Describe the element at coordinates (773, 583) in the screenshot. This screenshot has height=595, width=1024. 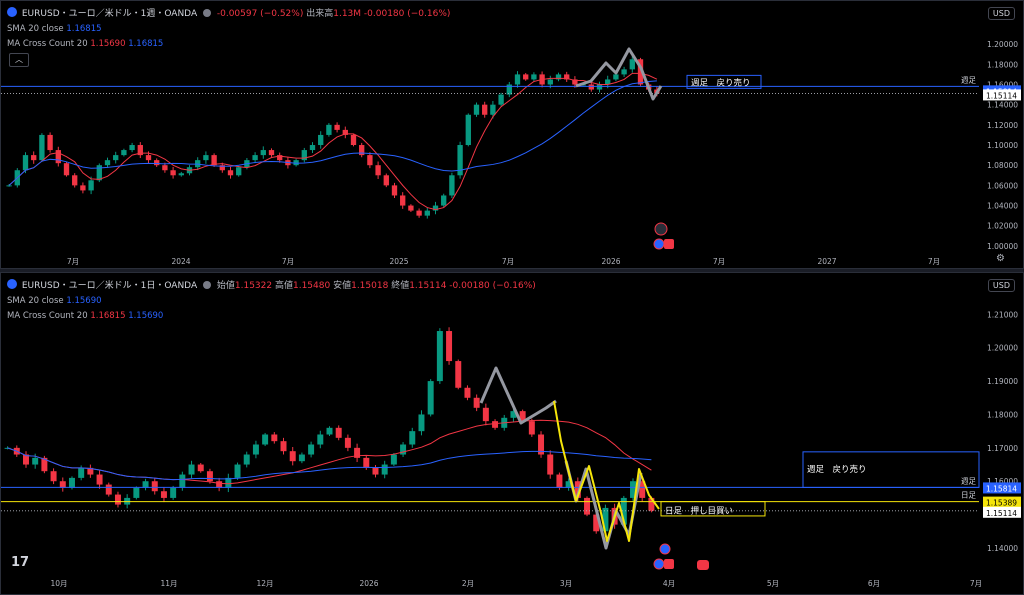
I see `x-tick-label: 5月` at that location.